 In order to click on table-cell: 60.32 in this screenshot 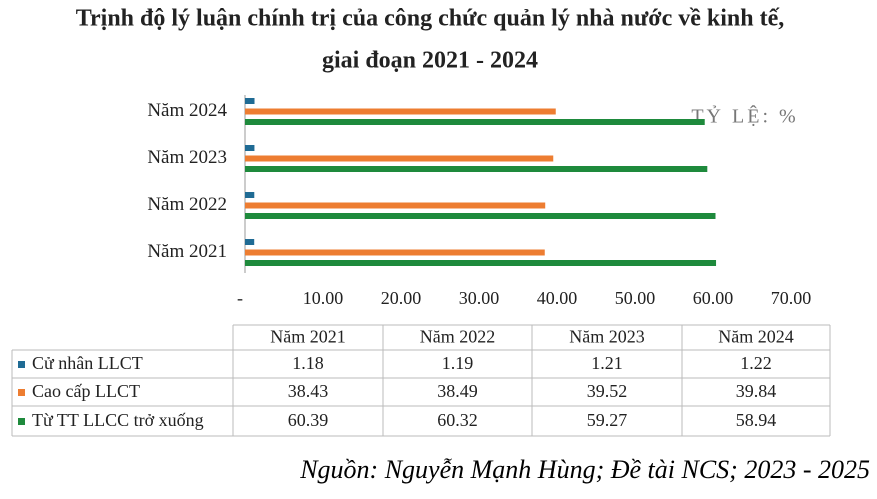, I will do `click(457, 420)`.